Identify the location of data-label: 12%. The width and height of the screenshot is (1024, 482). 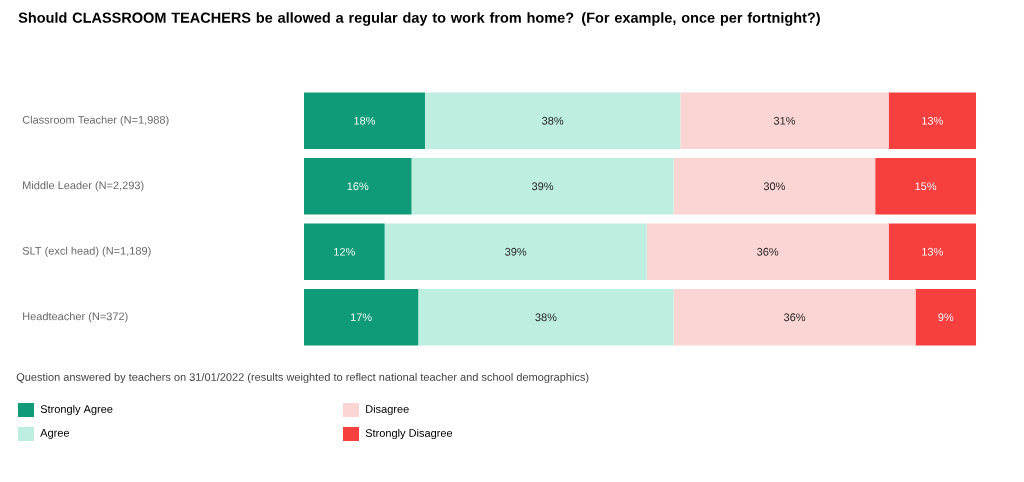
(344, 251).